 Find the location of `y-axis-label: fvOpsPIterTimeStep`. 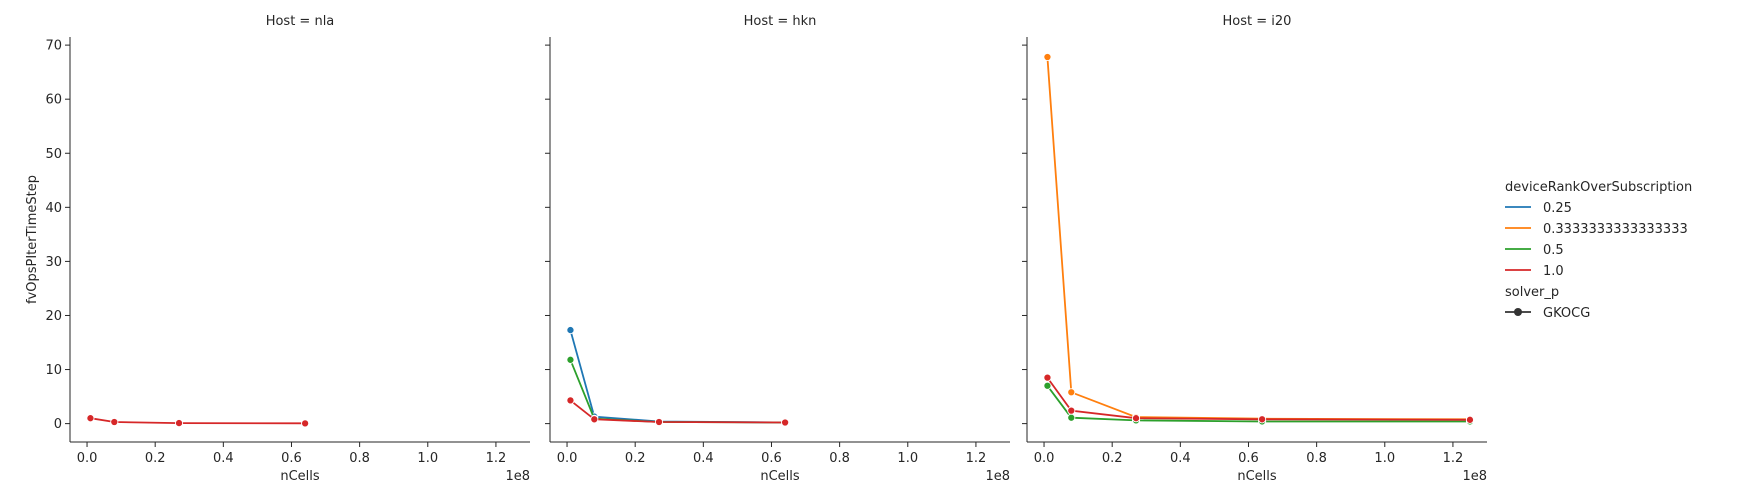

y-axis-label: fvOpsPIterTimeStep is located at coordinates (32, 239).